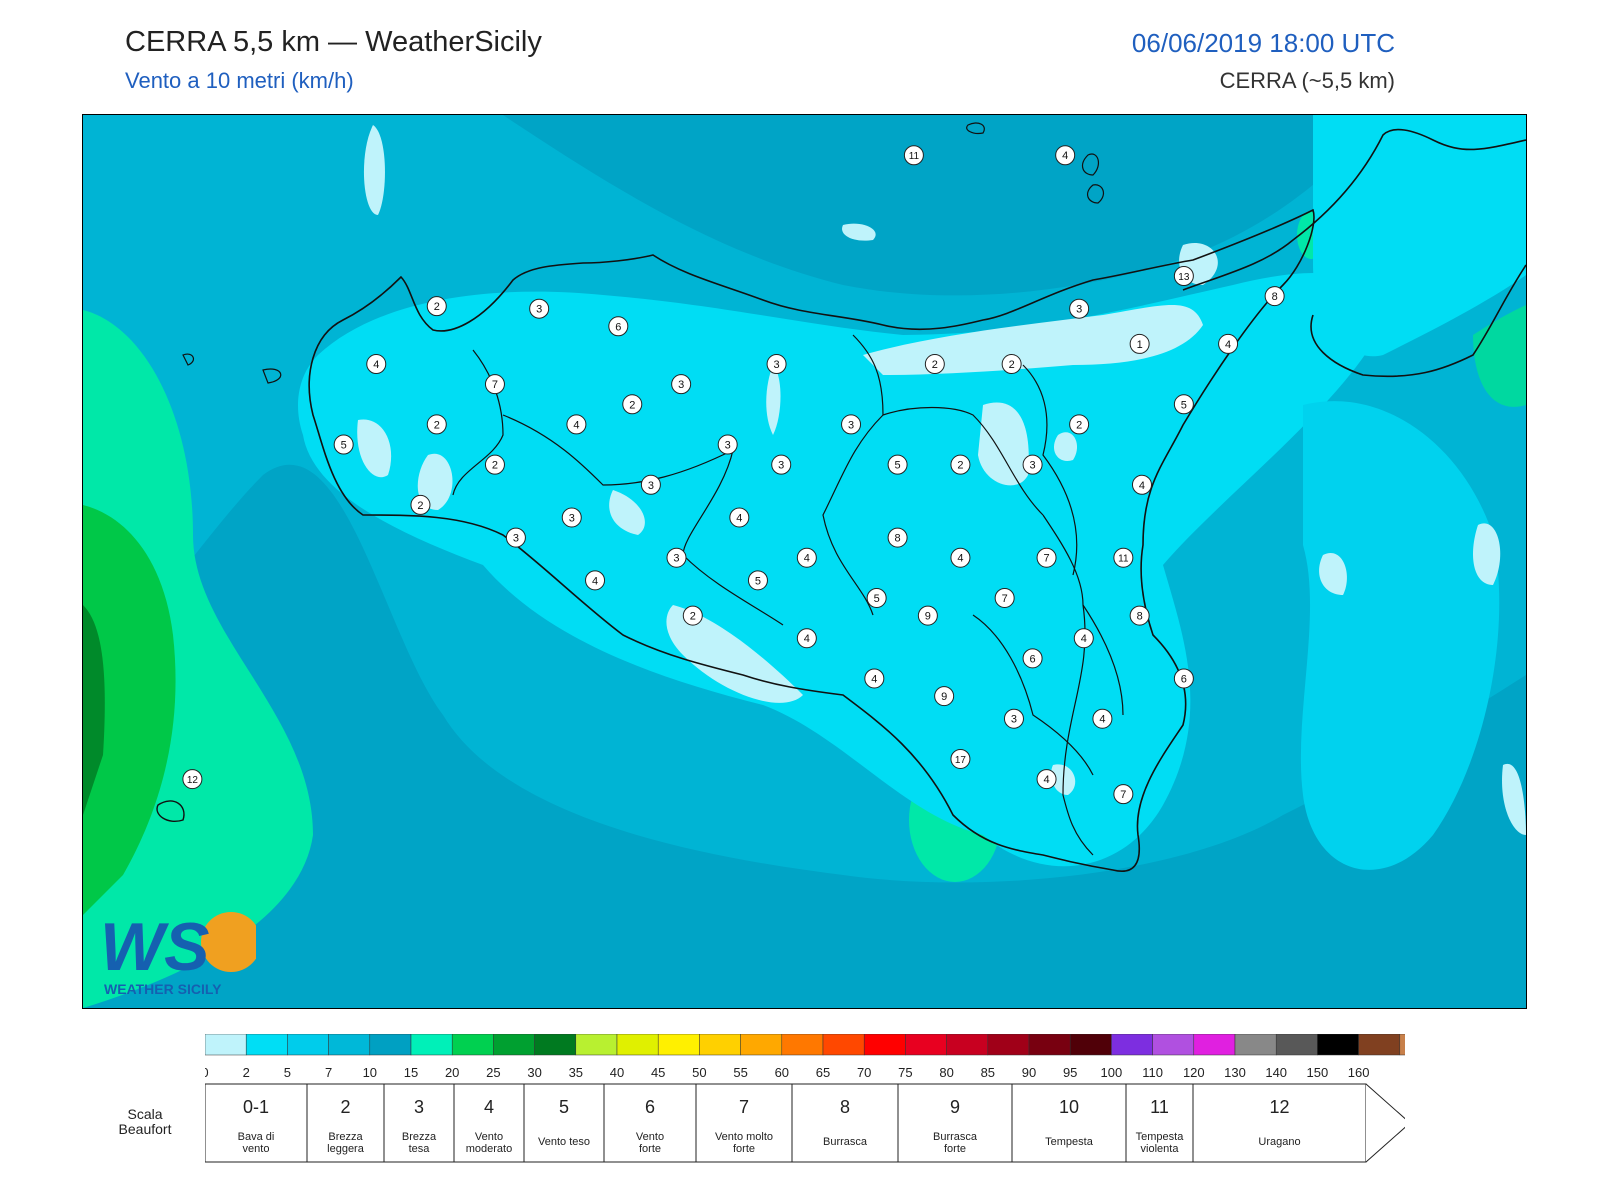  I want to click on beaufort-cell: 12 Uragano, so click(1279, 1123).